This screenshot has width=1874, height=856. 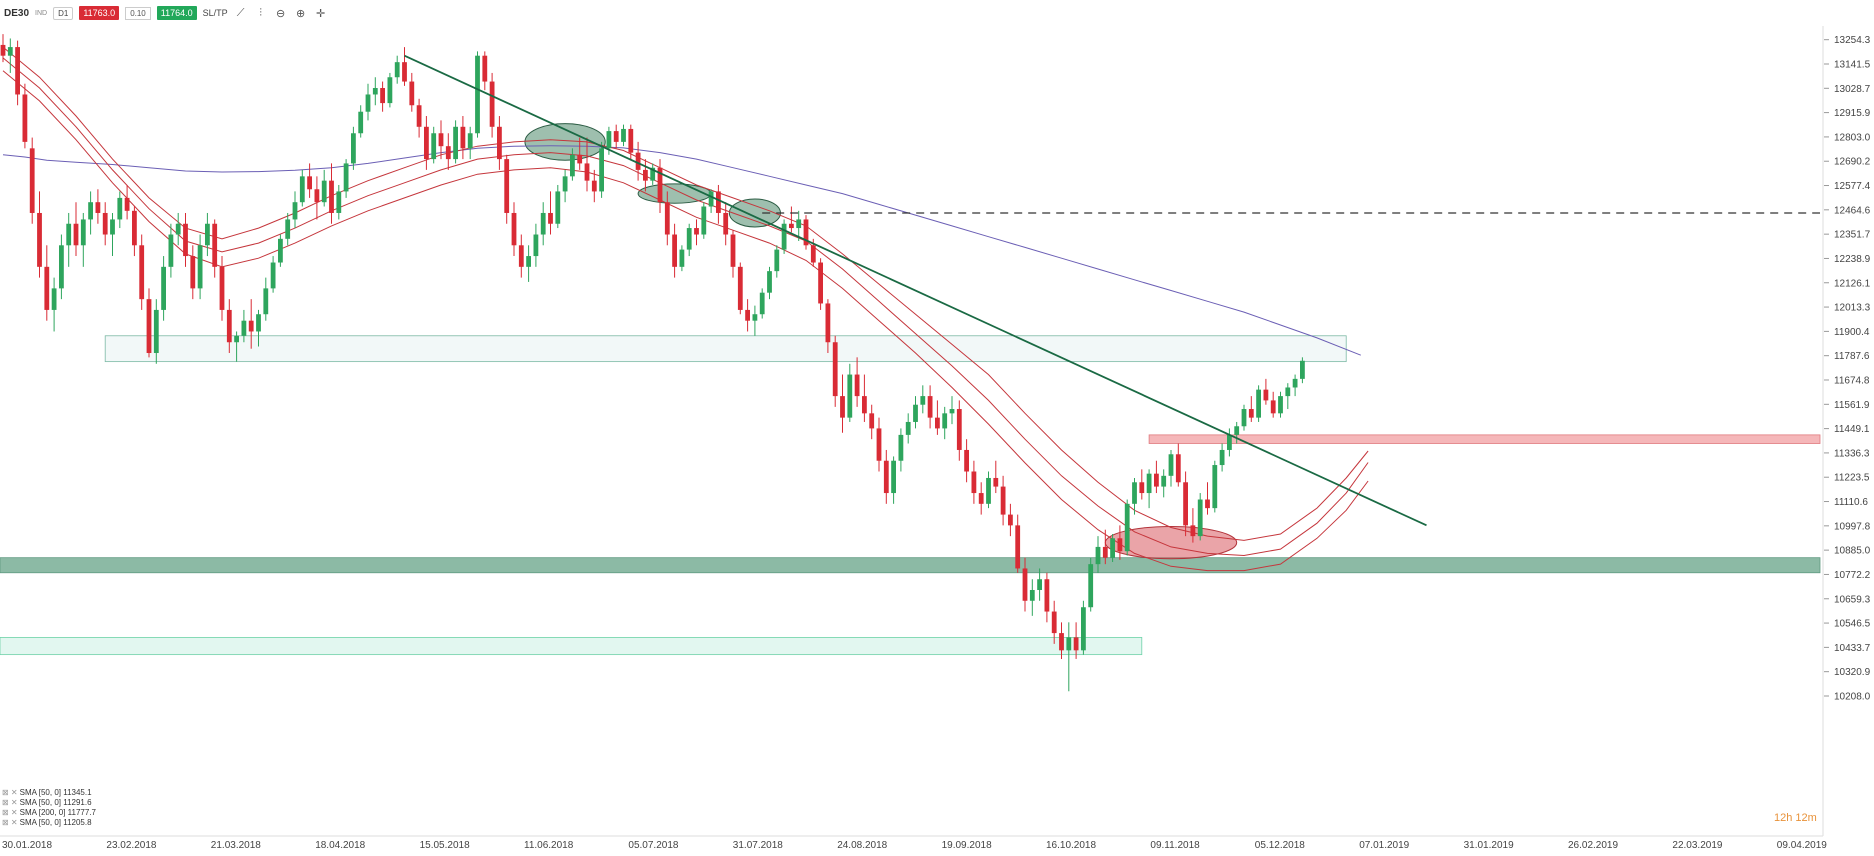 I want to click on indicator-row: ⊠ ✕SMA [50, 0] 11291.6, so click(x=49, y=803).